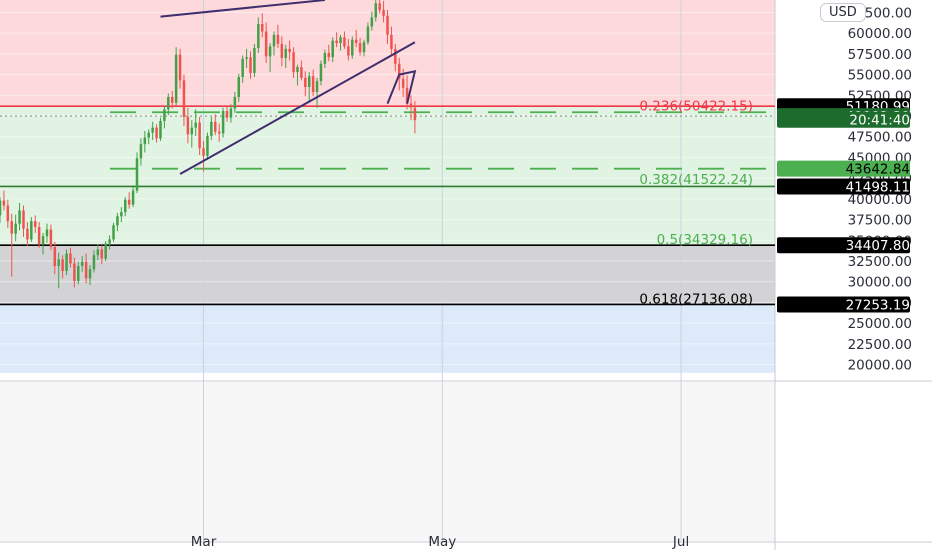  Describe the element at coordinates (880, 221) in the screenshot. I see `price-tick-label: 37500.00` at that location.